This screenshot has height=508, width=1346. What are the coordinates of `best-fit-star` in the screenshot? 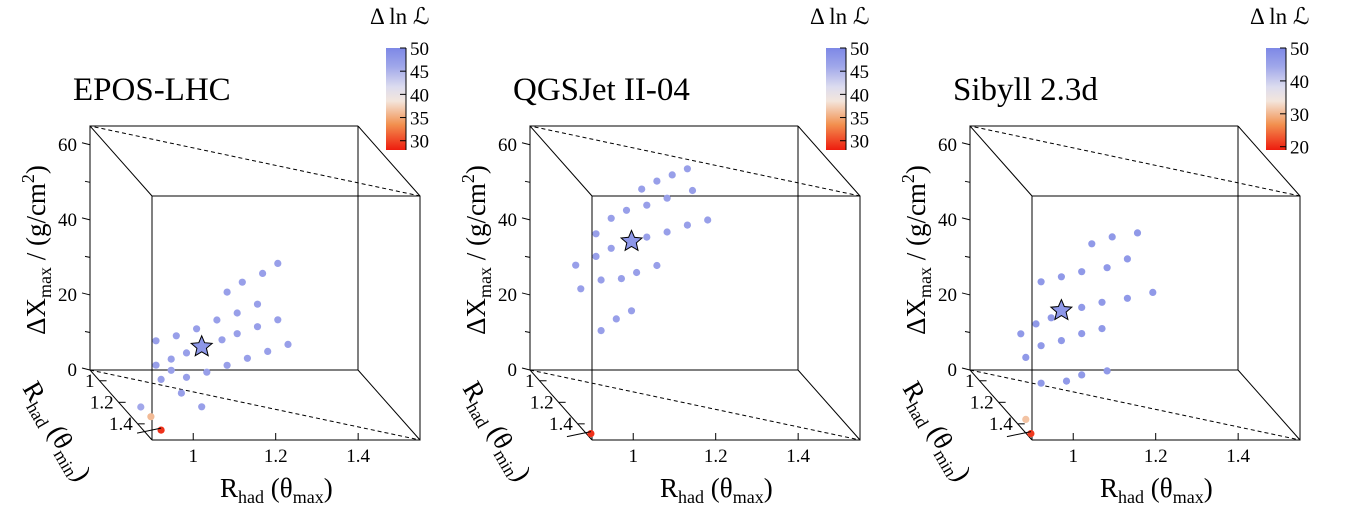 It's located at (1061, 309).